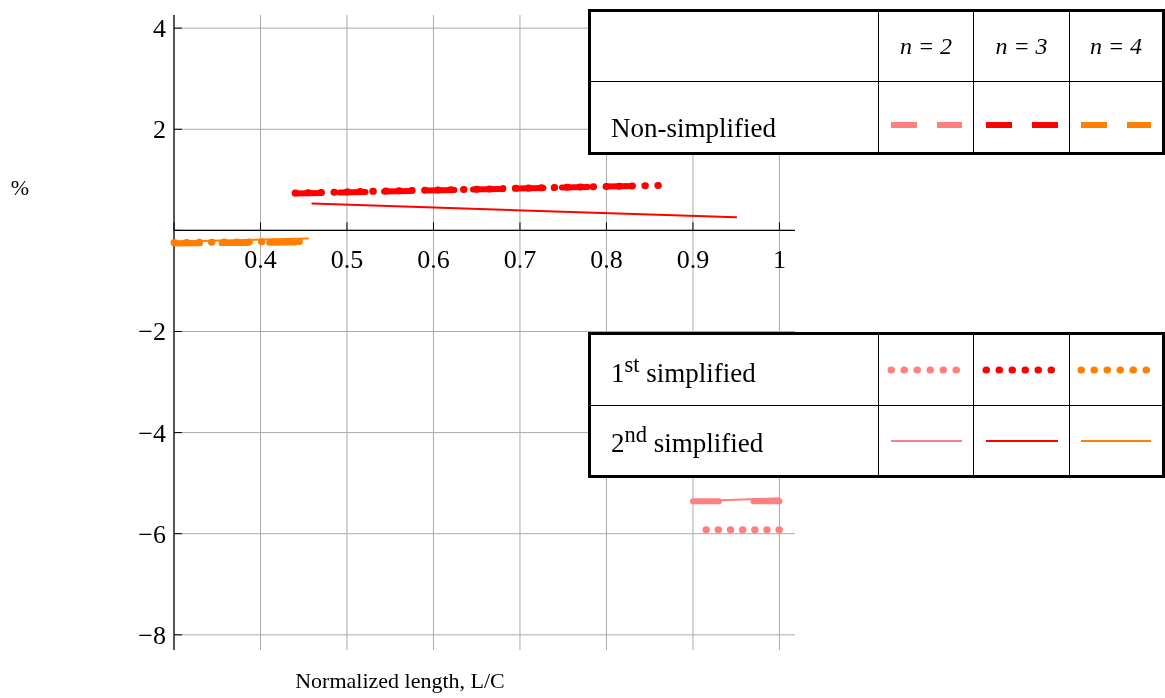 Image resolution: width=1165 pixels, height=698 pixels. What do you see at coordinates (152, 534) in the screenshot?
I see `y-tick-label: −6` at bounding box center [152, 534].